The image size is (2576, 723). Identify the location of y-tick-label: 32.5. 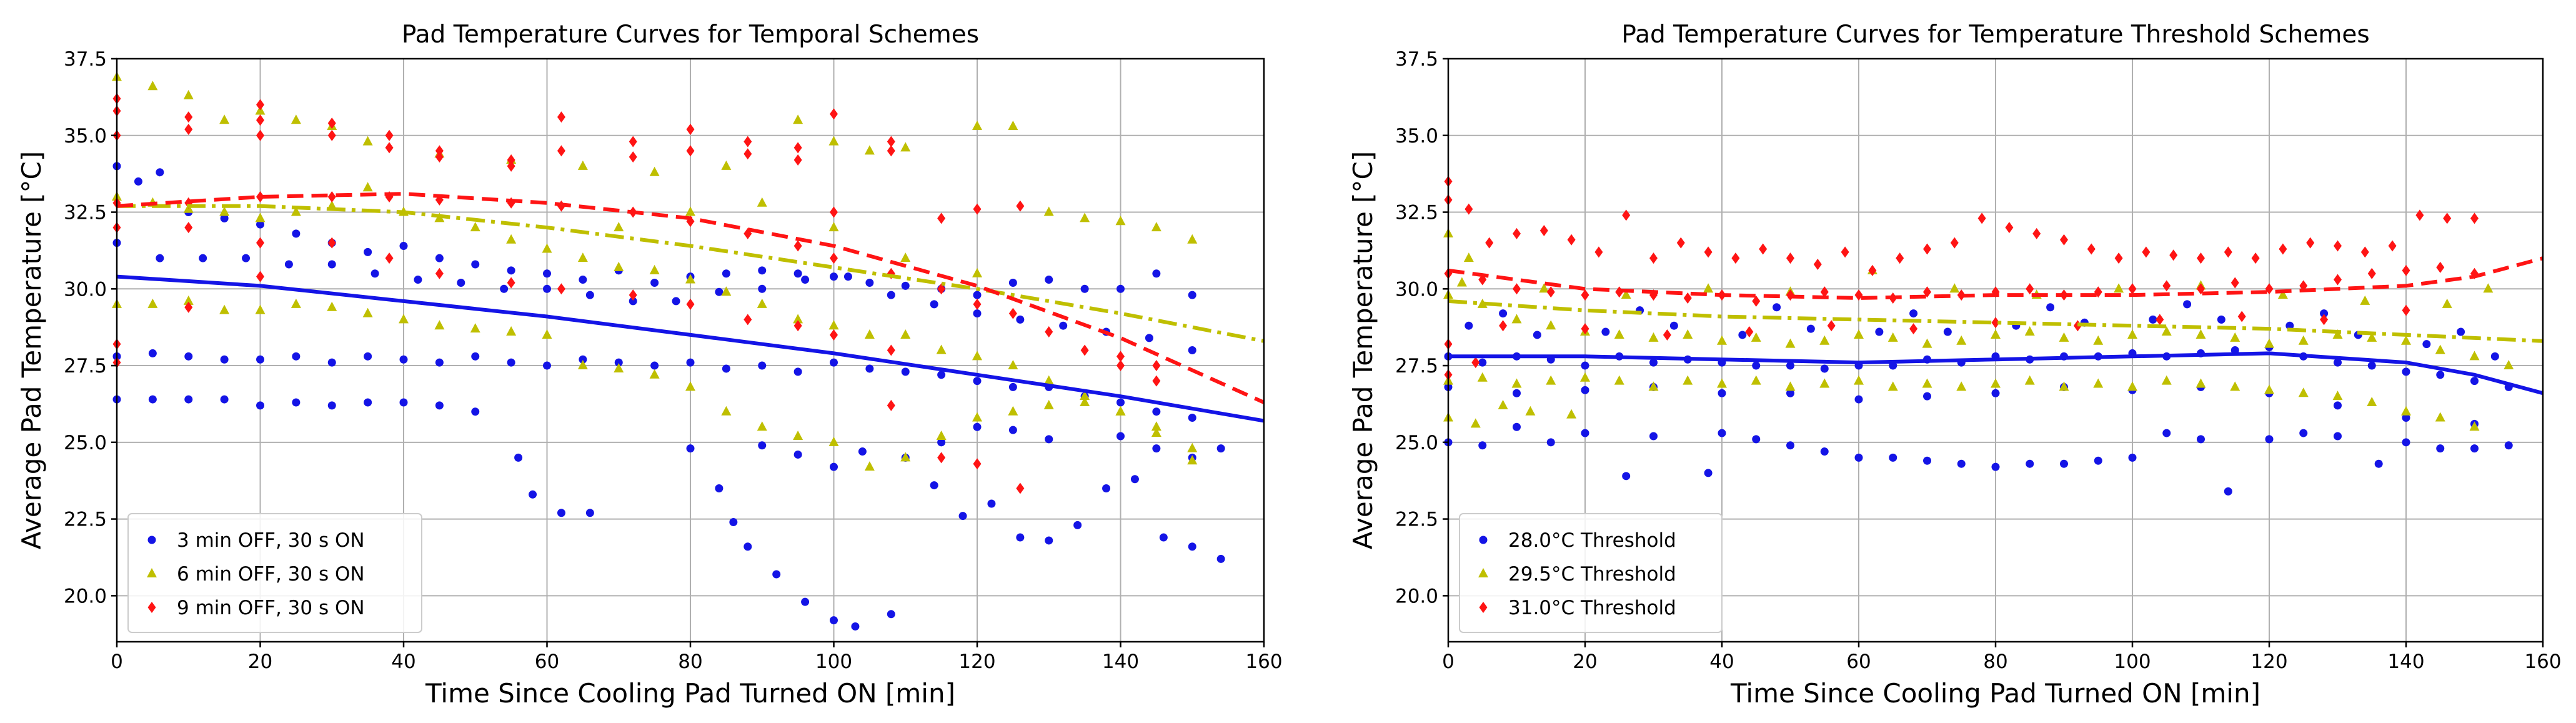
(1417, 213).